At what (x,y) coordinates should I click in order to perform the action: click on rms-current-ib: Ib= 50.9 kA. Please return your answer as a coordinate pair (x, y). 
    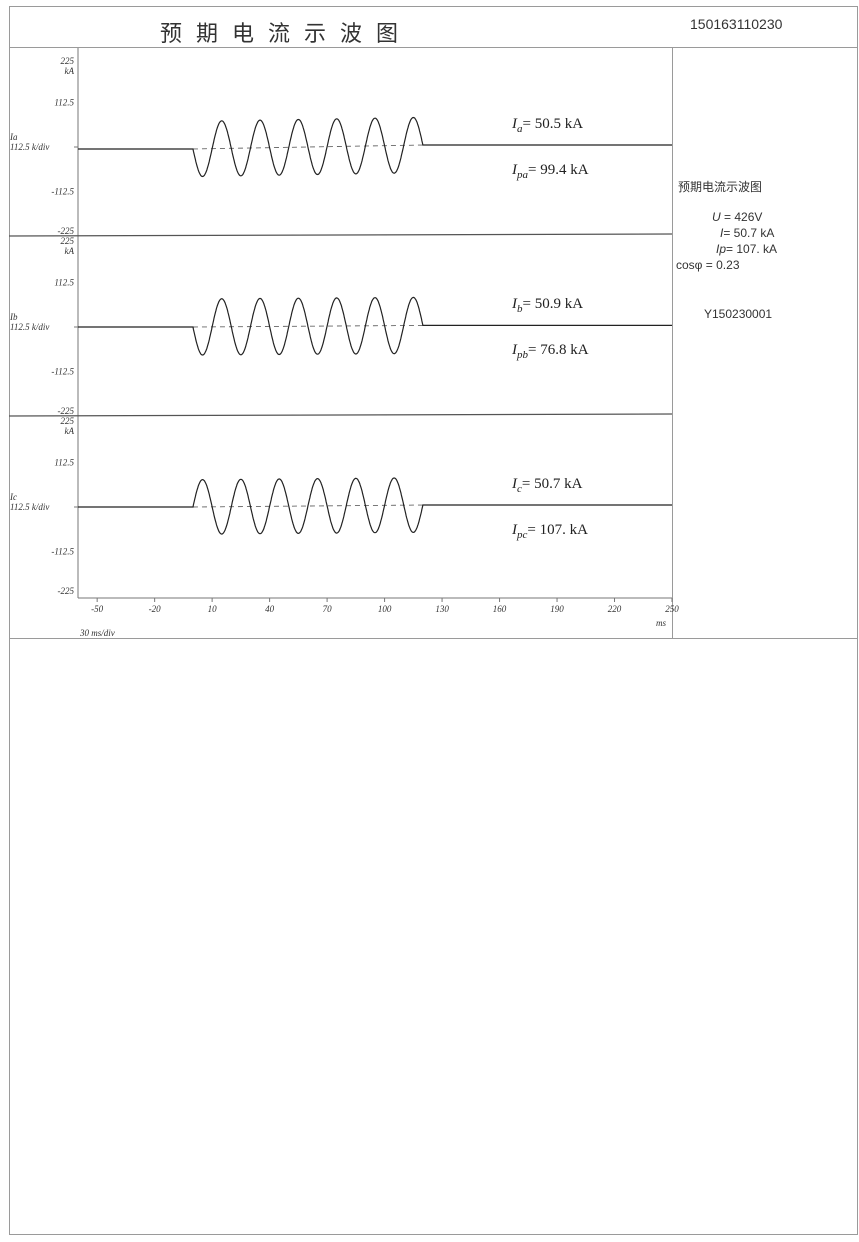
    Looking at the image, I should click on (547, 305).